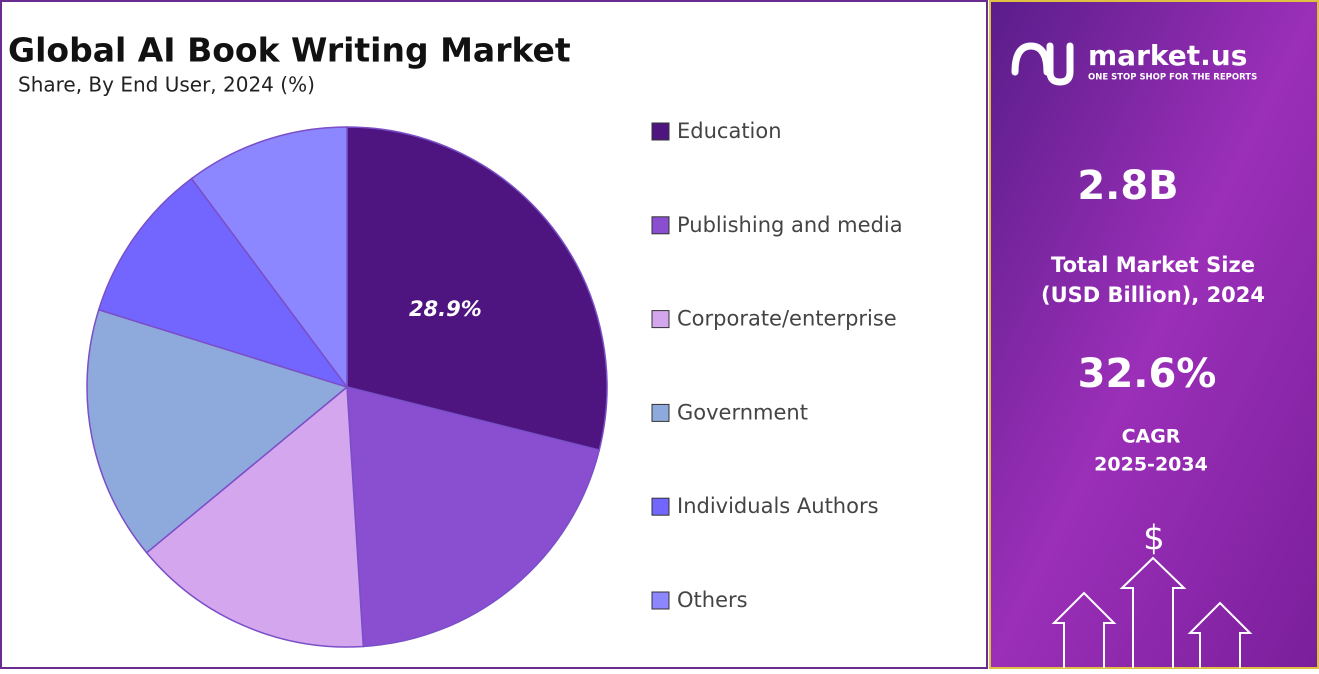  What do you see at coordinates (1127, 186) in the screenshot?
I see `market-size: 2.8B` at bounding box center [1127, 186].